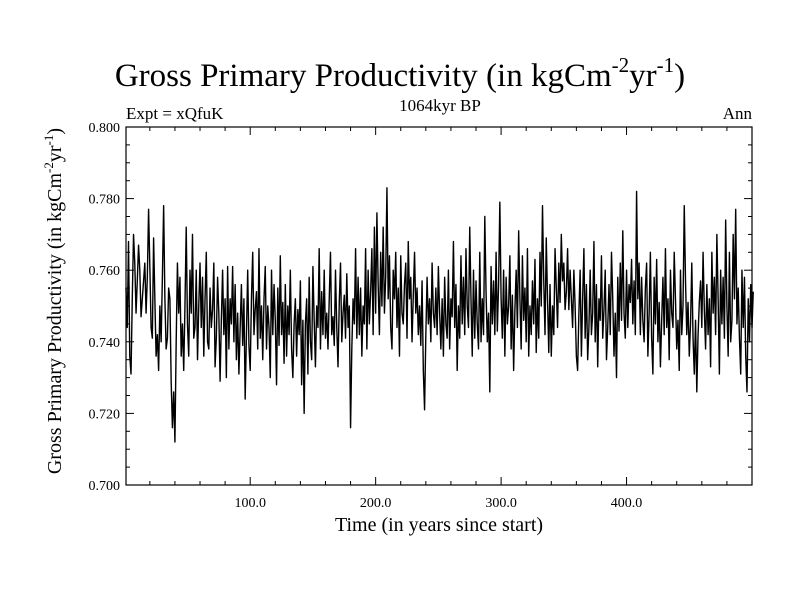 The height and width of the screenshot is (600, 800). What do you see at coordinates (440, 105) in the screenshot?
I see `period-label: 1064kyr BP` at bounding box center [440, 105].